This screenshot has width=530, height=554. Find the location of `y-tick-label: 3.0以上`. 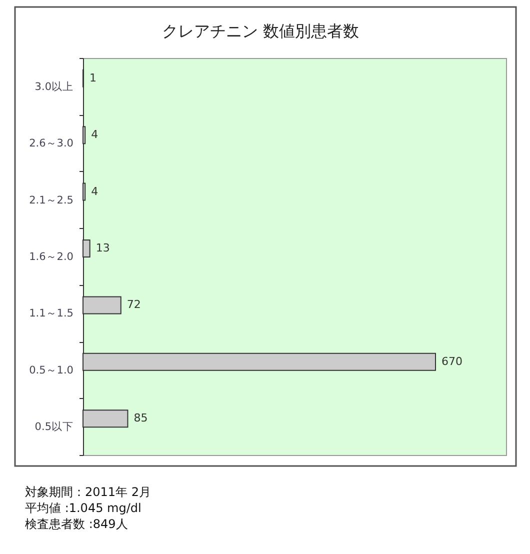

y-tick-label: 3.0以上 is located at coordinates (54, 86).